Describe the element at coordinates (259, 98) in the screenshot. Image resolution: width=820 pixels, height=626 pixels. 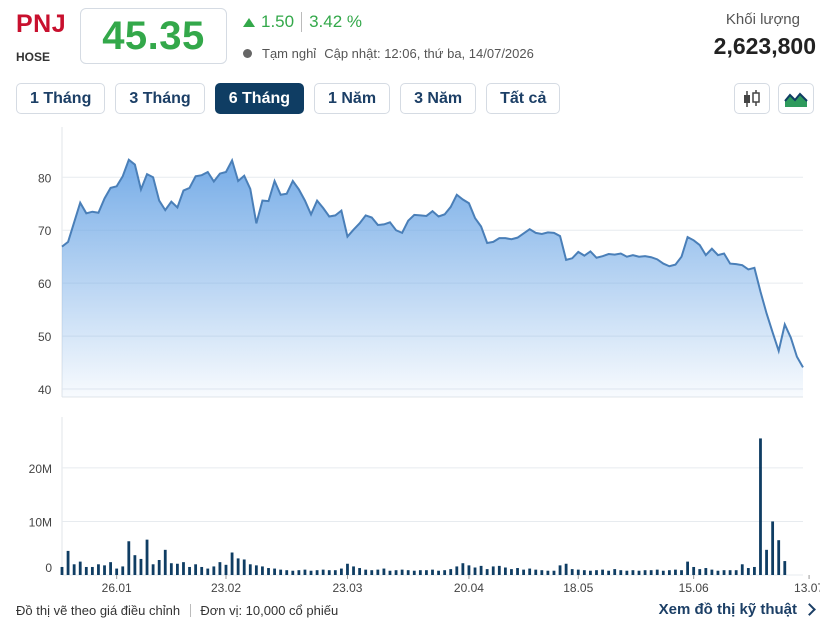
I see `tab-6-months: 6 Tháng` at that location.